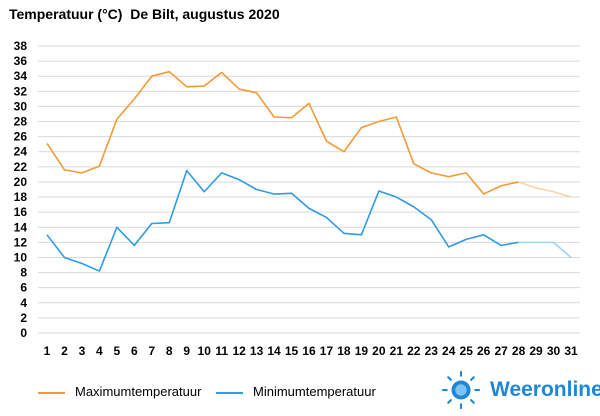 Image resolution: width=600 pixels, height=416 pixels. Describe the element at coordinates (519, 351) in the screenshot. I see `x-tick-label: 28` at that location.